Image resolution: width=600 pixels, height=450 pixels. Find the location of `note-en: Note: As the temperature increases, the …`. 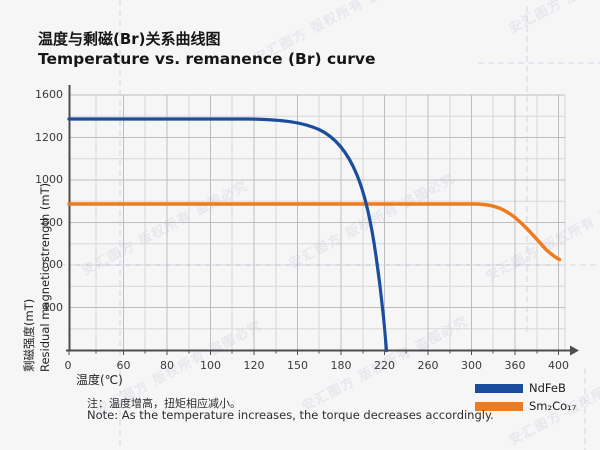

note-en: Note: As the temperature increases, the … is located at coordinates (290, 415).